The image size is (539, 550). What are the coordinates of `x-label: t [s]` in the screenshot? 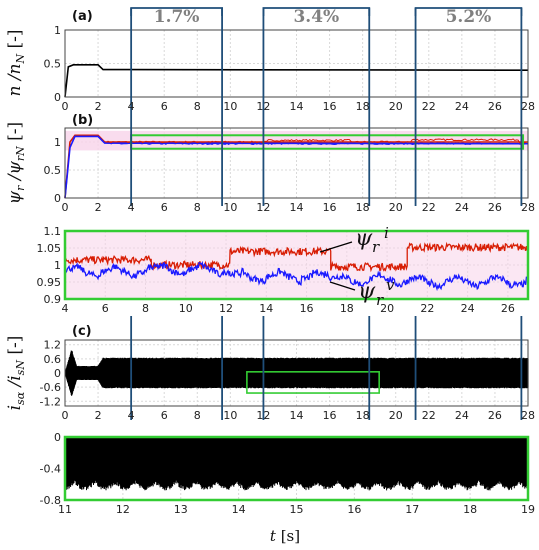 It's located at (285, 536).